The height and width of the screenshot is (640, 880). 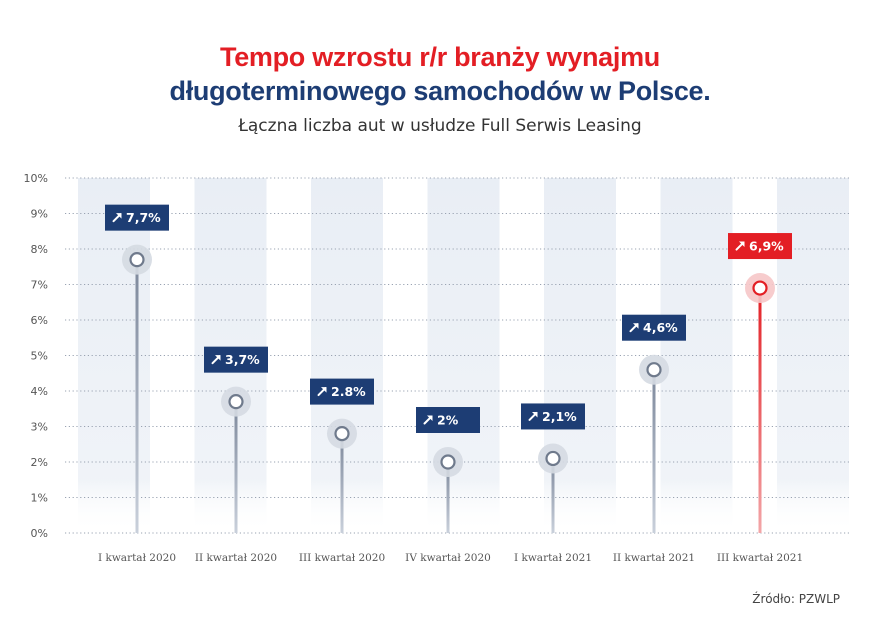 I want to click on y-tick-label: 10%, so click(x=36, y=178).